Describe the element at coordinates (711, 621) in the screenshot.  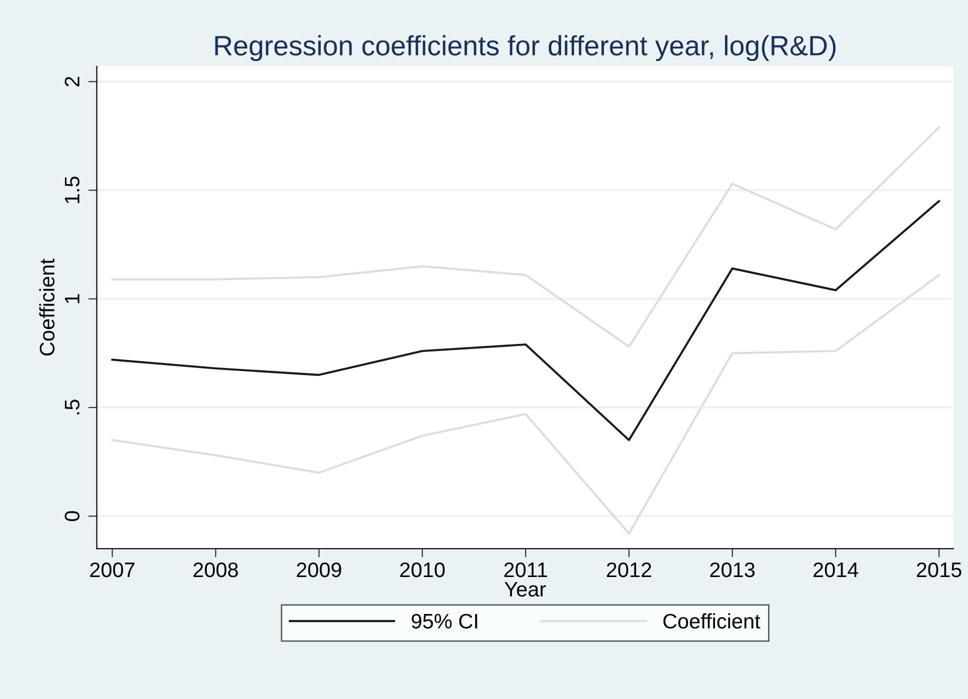
I see `legend-label: Coefficient` at that location.